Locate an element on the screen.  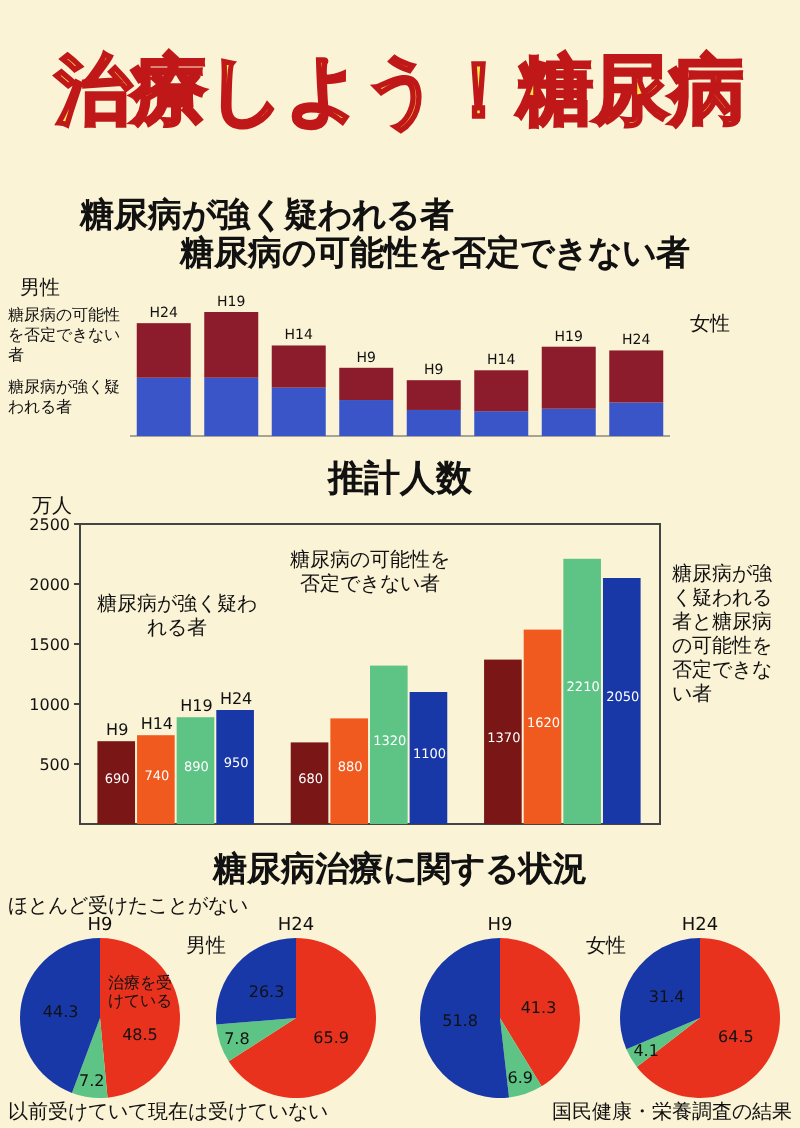
y-tick-label: 1500 is located at coordinates (49, 645).